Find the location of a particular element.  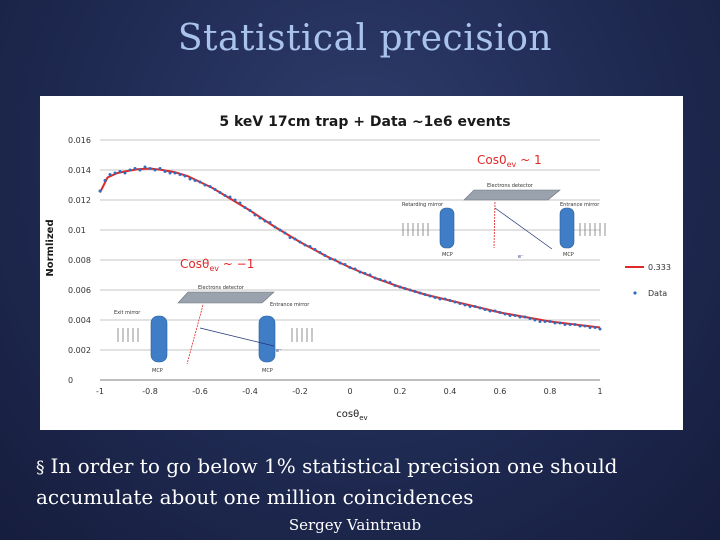

x-axis-label-sub: ev is located at coordinates (363, 418).